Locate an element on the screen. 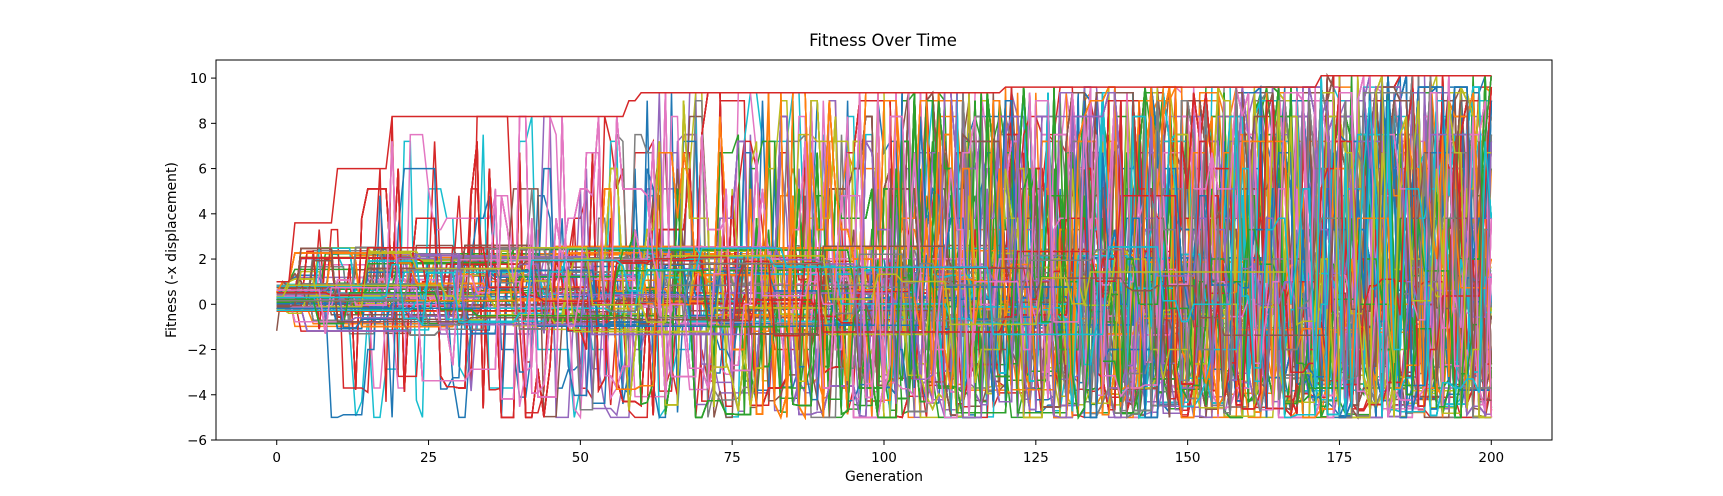 This screenshot has height=496, width=1723. y-axis: −6 −4 −2 0 2 4 6 8 10 is located at coordinates (201, 260).